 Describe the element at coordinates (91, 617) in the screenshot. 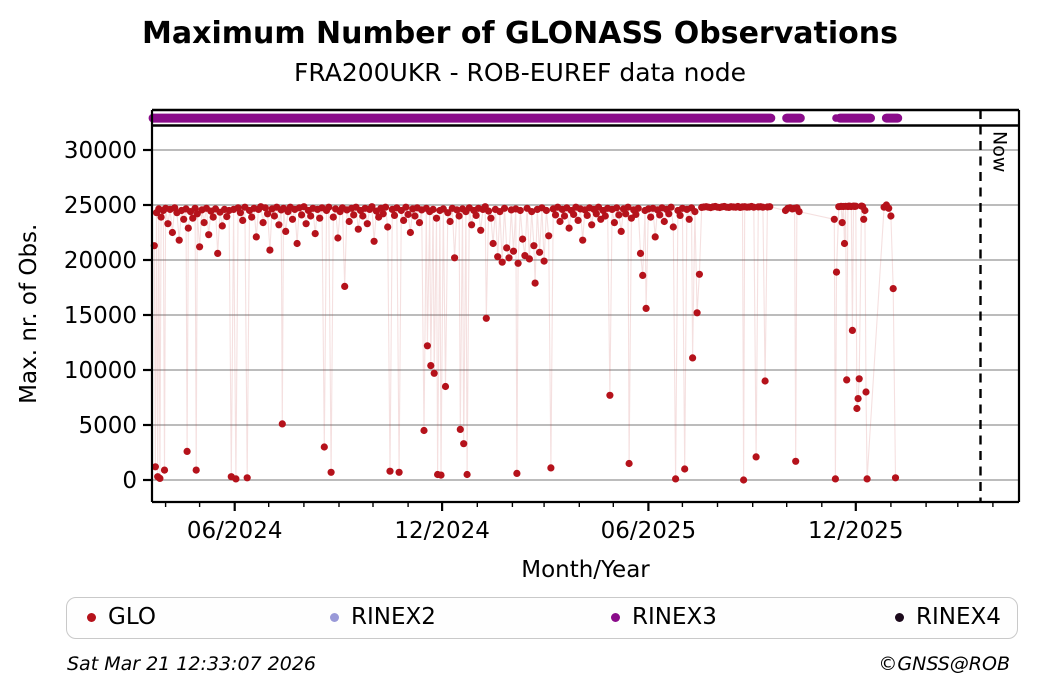

I see `glo-marker-icon` at that location.